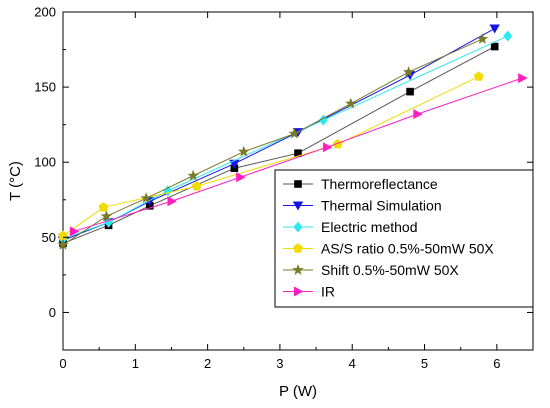  What do you see at coordinates (207, 363) in the screenshot?
I see `x-tick-label: 2` at bounding box center [207, 363].